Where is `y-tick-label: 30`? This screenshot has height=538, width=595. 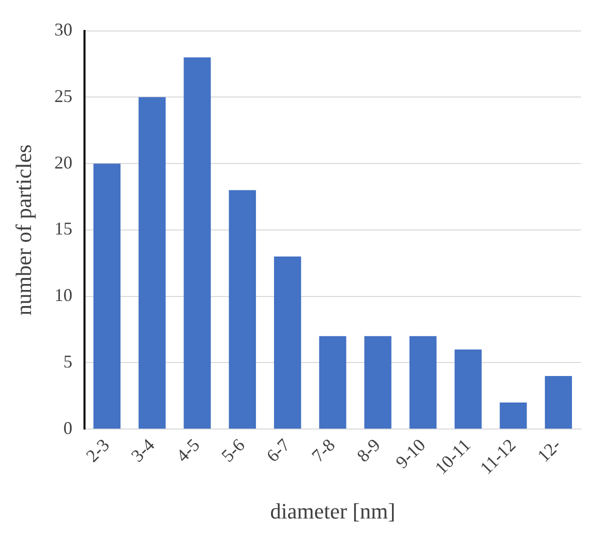 y-tick-label: 30 is located at coordinates (63, 30).